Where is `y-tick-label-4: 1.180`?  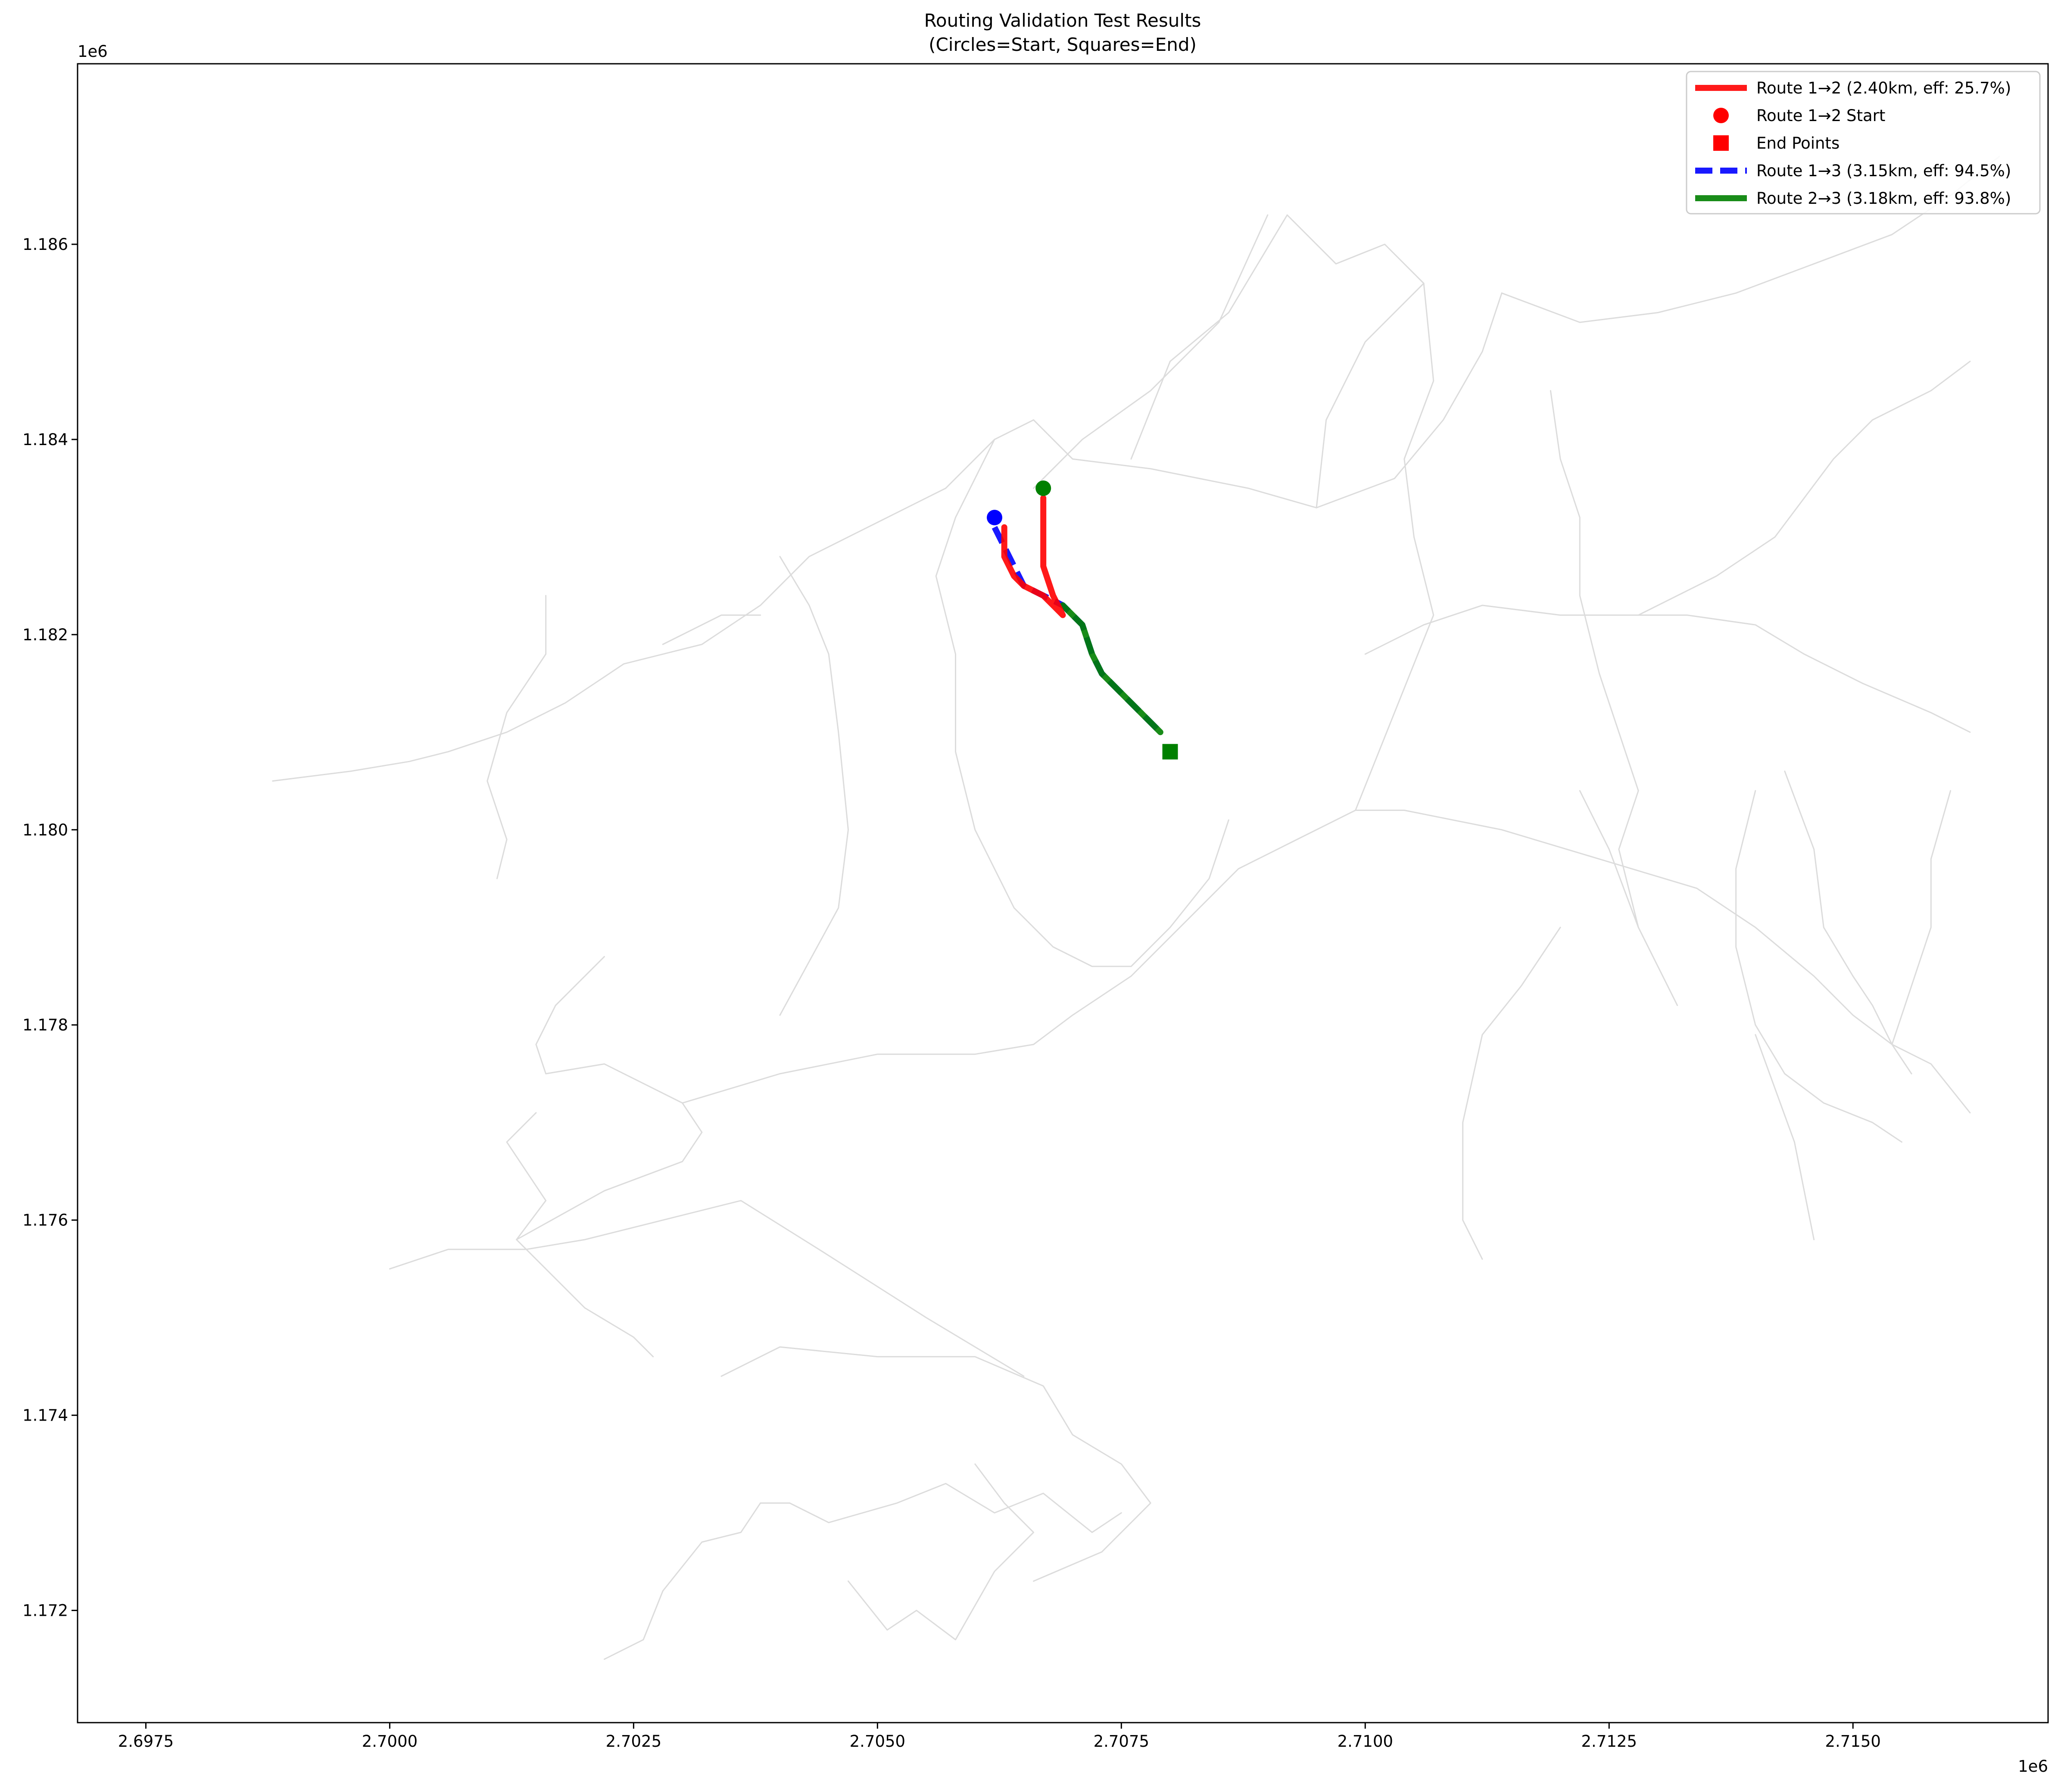 y-tick-label-4: 1.180 is located at coordinates (45, 830).